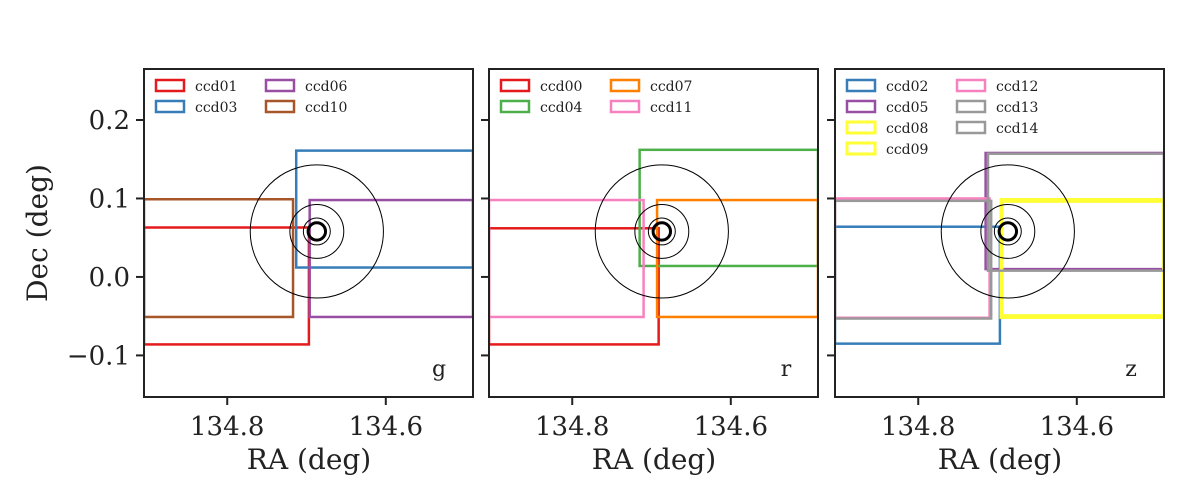 This screenshot has width=1200, height=500. I want to click on legend-label-ccd05: ccd05, so click(907, 108).